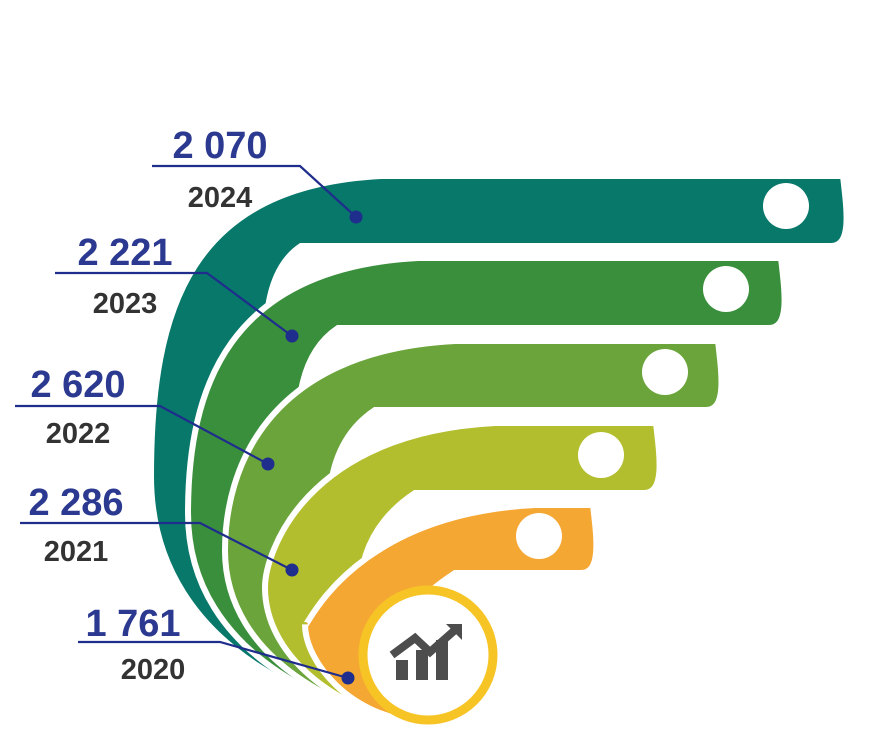 Image resolution: width=879 pixels, height=749 pixels. Describe the element at coordinates (292, 336) in the screenshot. I see `leader-dot-2023` at that location.